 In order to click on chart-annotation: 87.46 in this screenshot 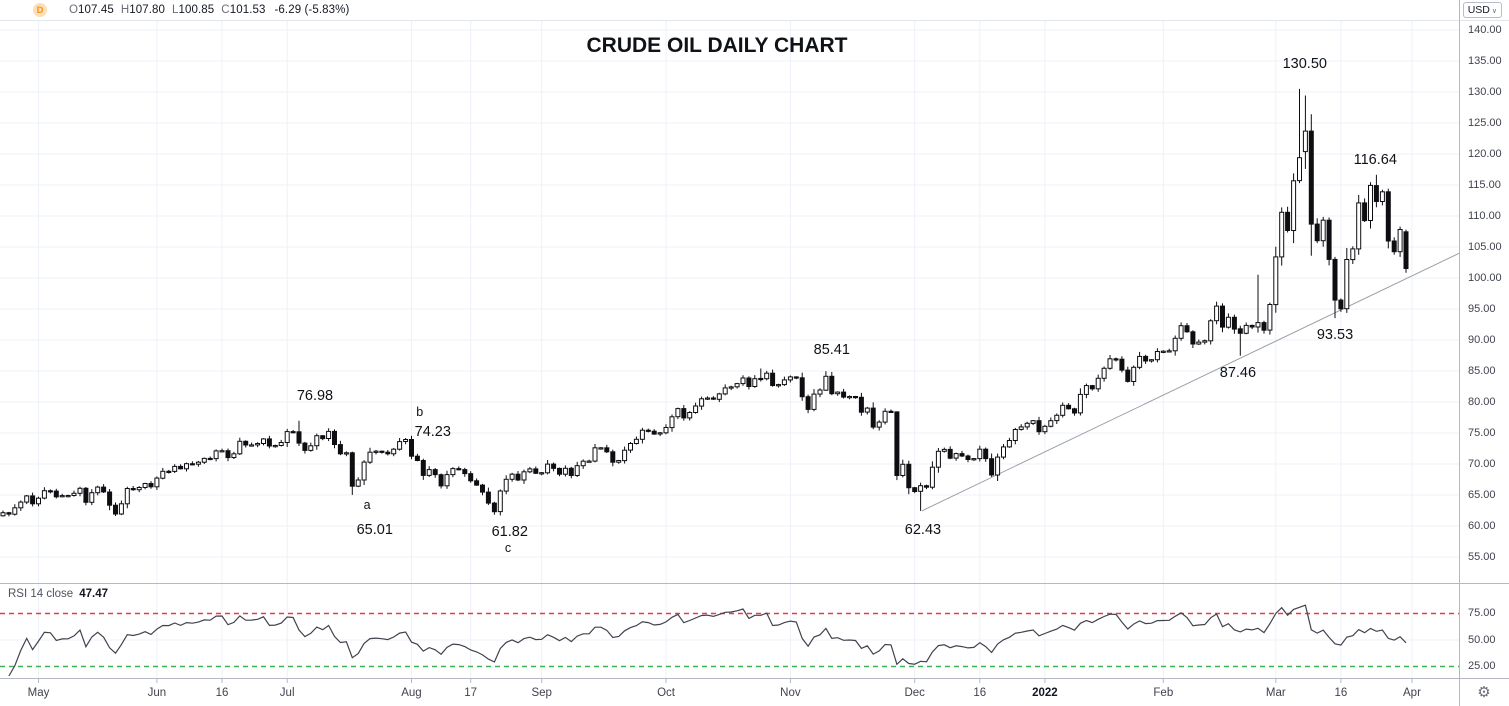, I will do `click(1238, 372)`.